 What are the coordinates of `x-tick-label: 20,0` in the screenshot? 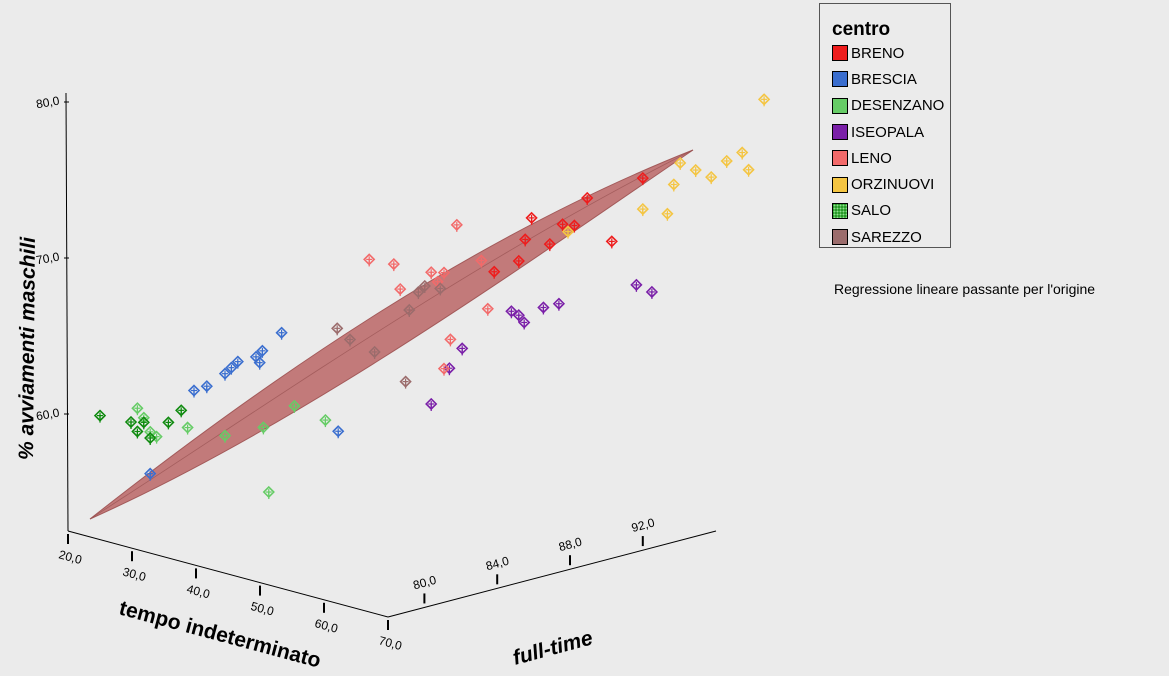 It's located at (70, 557).